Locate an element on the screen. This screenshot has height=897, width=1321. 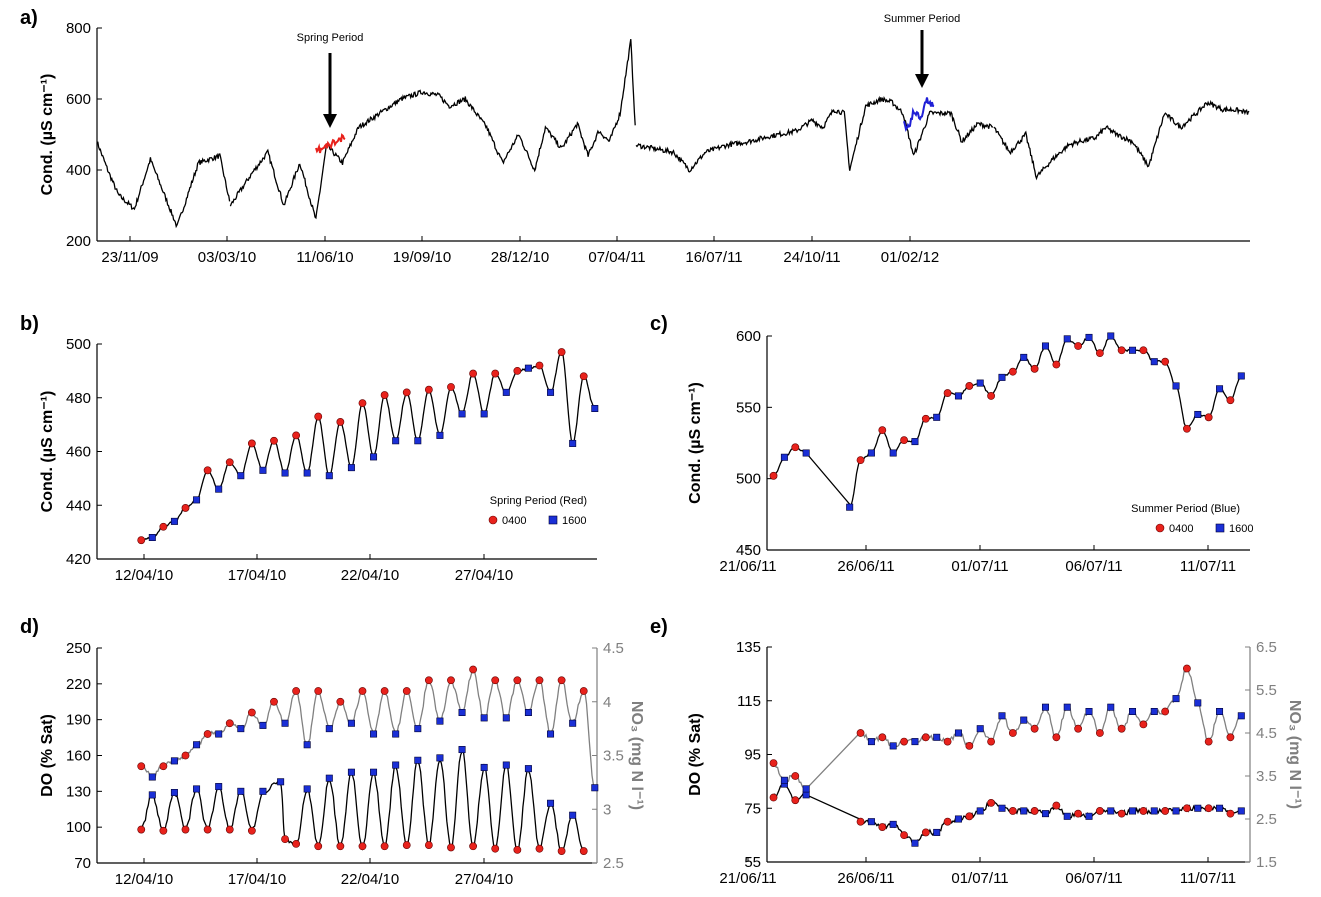
y-tick-label: 500 is located at coordinates (78, 344).